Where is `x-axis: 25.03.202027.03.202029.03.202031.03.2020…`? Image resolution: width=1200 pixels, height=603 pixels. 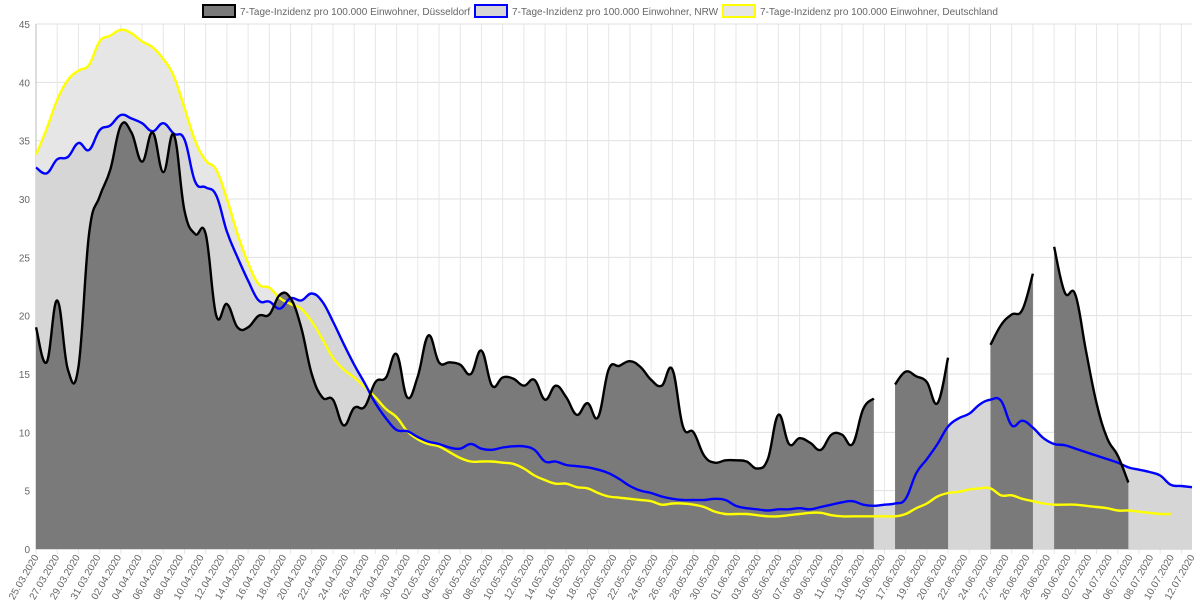
x-axis: 25.03.202027.03.202029.03.202031.03.2020… is located at coordinates (602, 577).